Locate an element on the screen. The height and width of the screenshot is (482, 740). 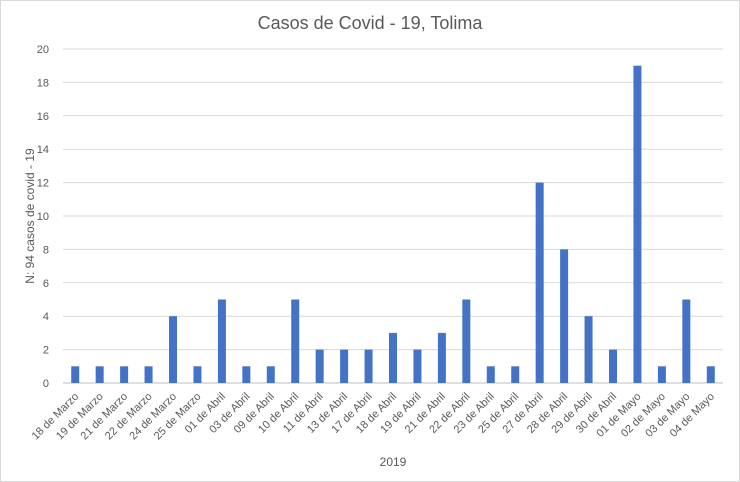
x-axis-label: 2019 is located at coordinates (393, 462).